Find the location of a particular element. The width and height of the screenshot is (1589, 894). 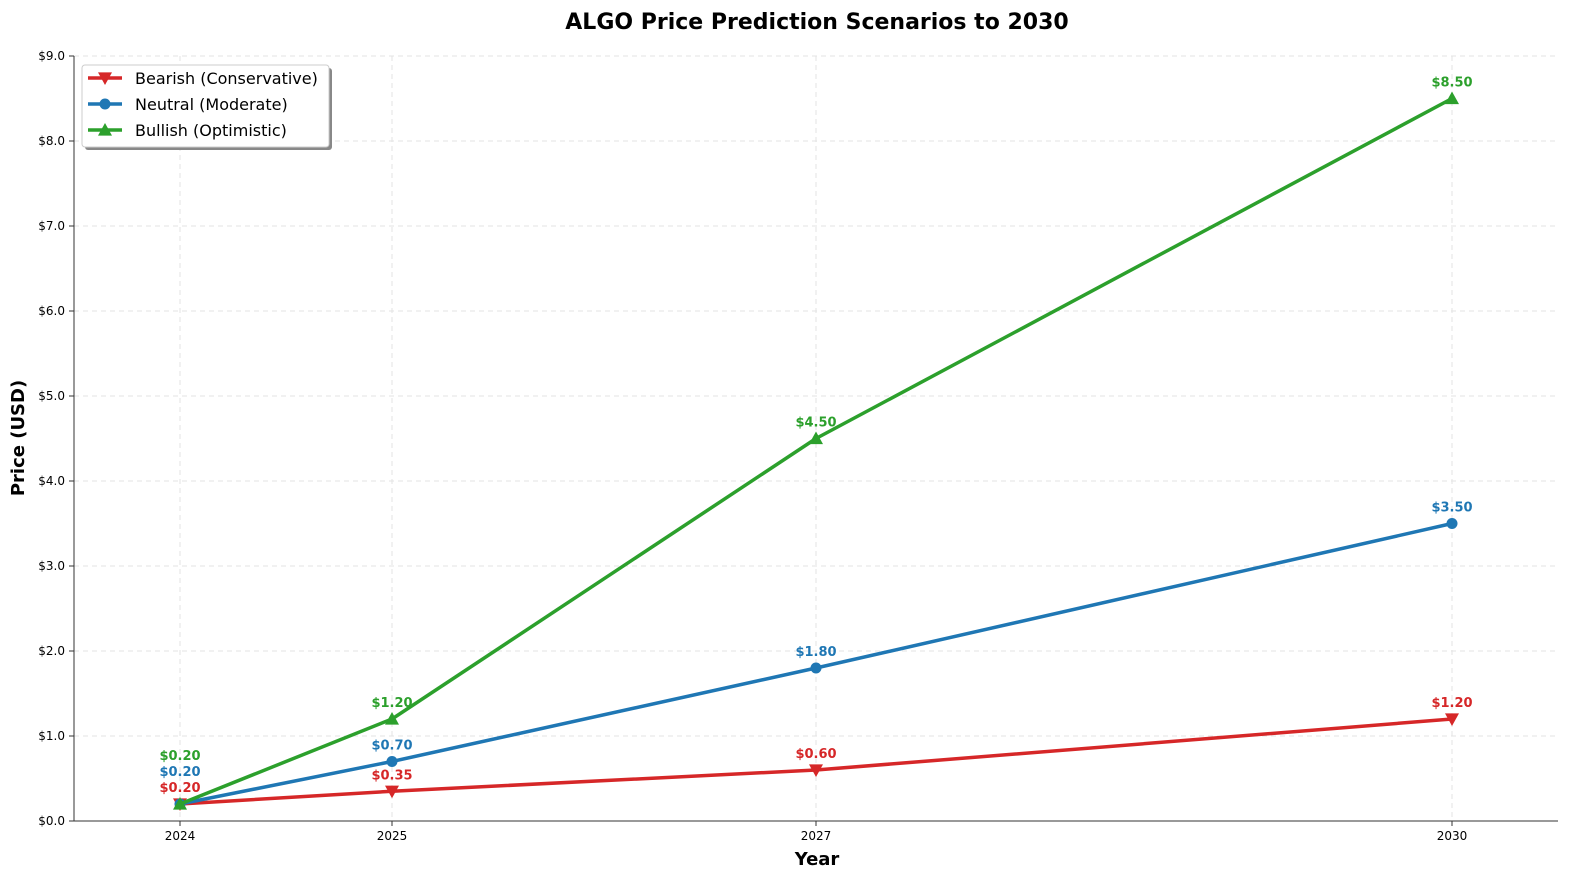

data-label: $8.50 is located at coordinates (1451, 83).